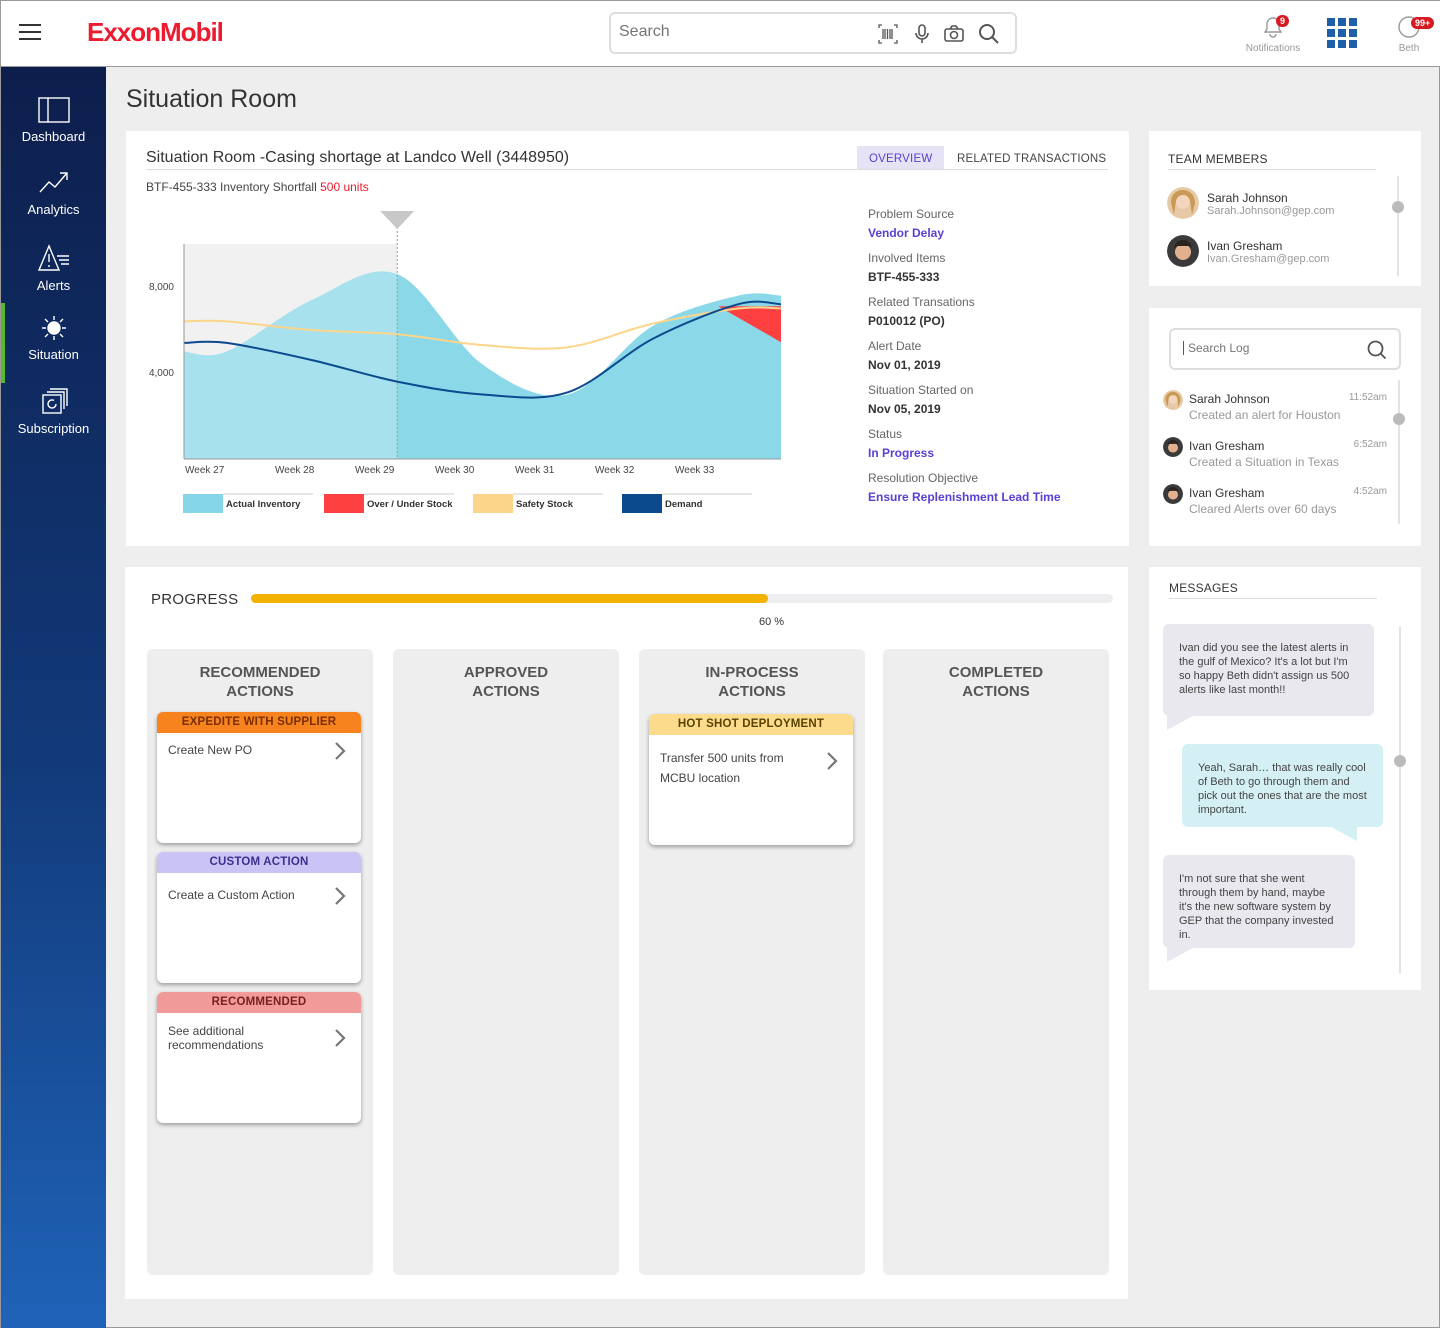 Image resolution: width=1440 pixels, height=1328 pixels. What do you see at coordinates (1400, 800) in the screenshot?
I see `messages-scrollbar` at bounding box center [1400, 800].